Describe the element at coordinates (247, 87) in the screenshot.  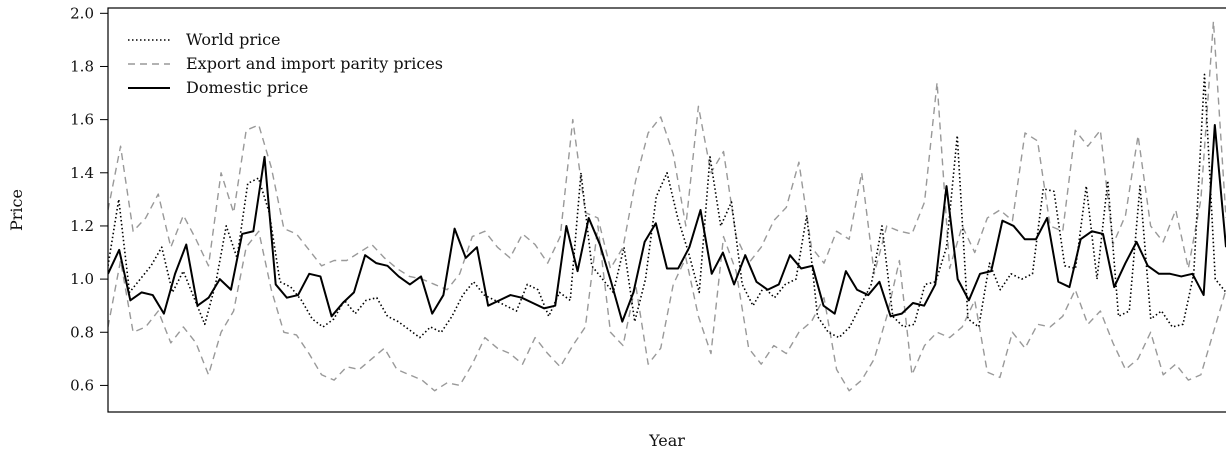
I see `legend-domestic-price-label: Domestic price` at that location.